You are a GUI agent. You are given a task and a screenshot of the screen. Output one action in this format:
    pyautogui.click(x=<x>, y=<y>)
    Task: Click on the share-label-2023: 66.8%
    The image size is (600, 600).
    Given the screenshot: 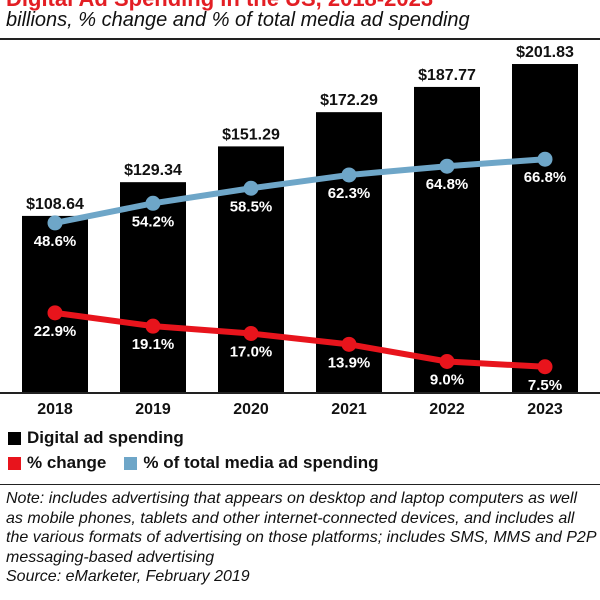 What is the action you would take?
    pyautogui.click(x=545, y=177)
    